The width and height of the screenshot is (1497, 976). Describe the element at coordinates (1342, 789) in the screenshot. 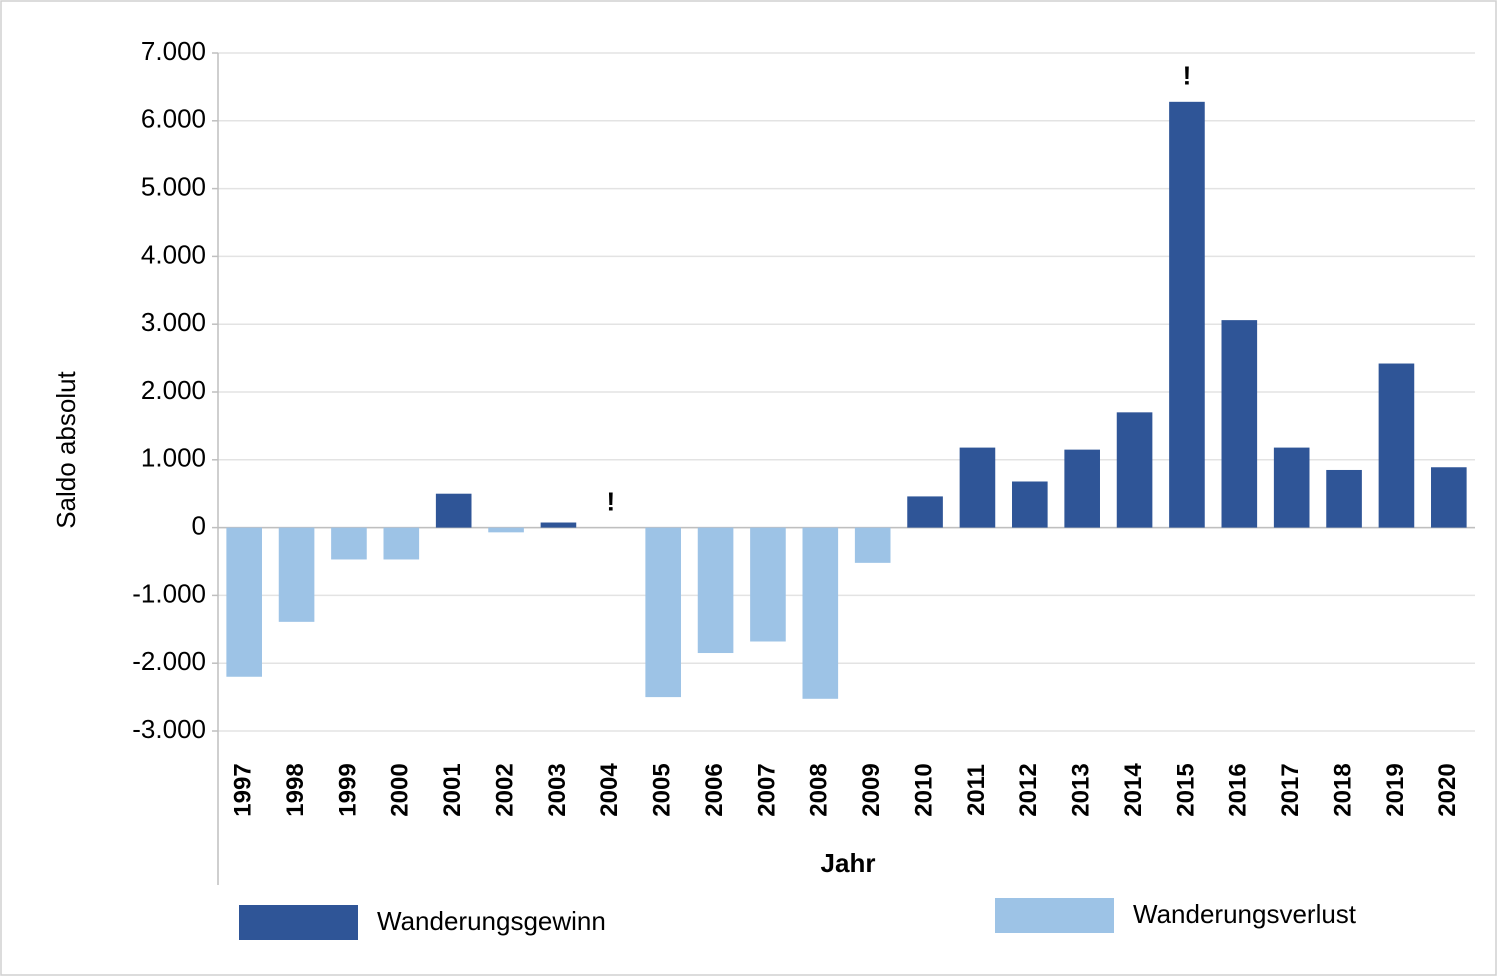

I see `x-tick-label: 2018` at that location.